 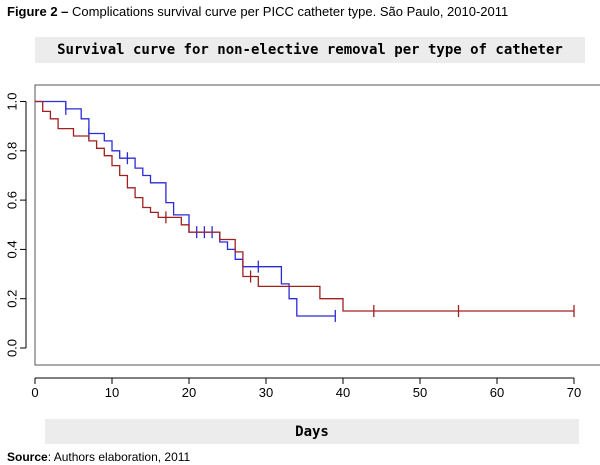 I want to click on x-tick-label: 50, so click(x=420, y=392).